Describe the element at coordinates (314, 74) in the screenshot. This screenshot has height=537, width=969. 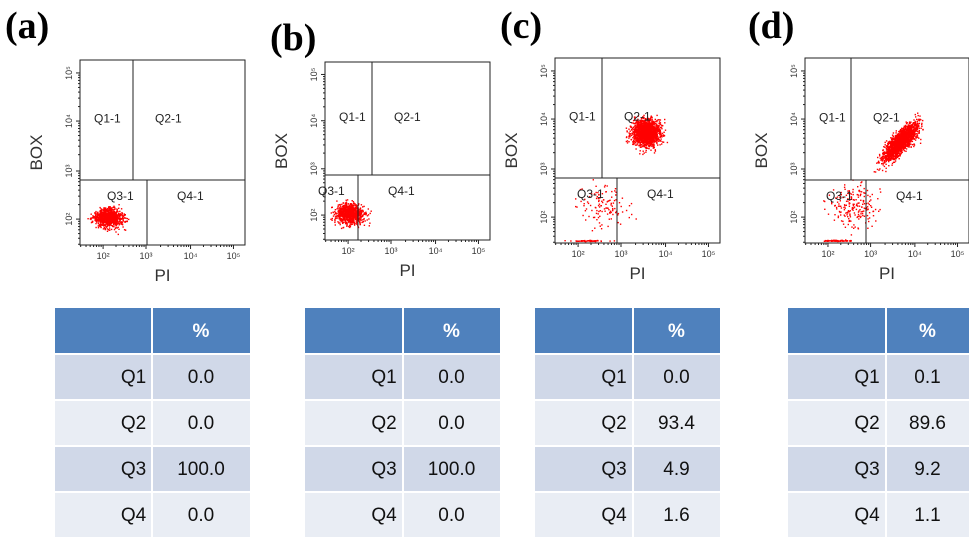
I see `y-tick-label: 10⁵` at that location.